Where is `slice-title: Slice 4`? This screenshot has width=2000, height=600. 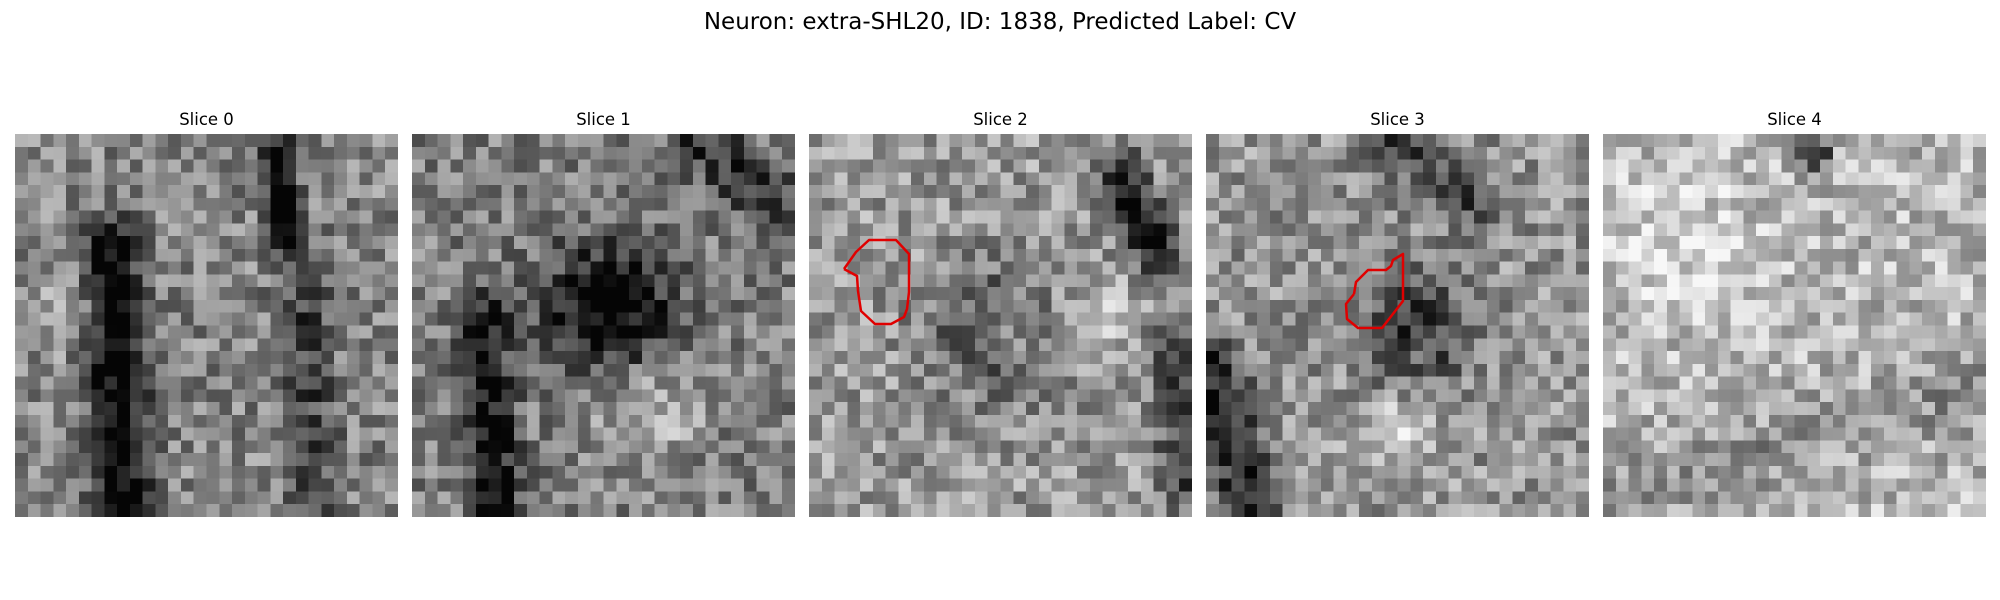 slice-title: Slice 4 is located at coordinates (1794, 119).